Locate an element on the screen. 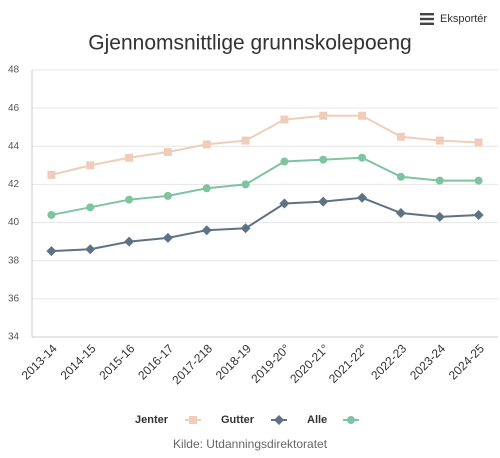  y-tick-label: 34 is located at coordinates (14, 337).